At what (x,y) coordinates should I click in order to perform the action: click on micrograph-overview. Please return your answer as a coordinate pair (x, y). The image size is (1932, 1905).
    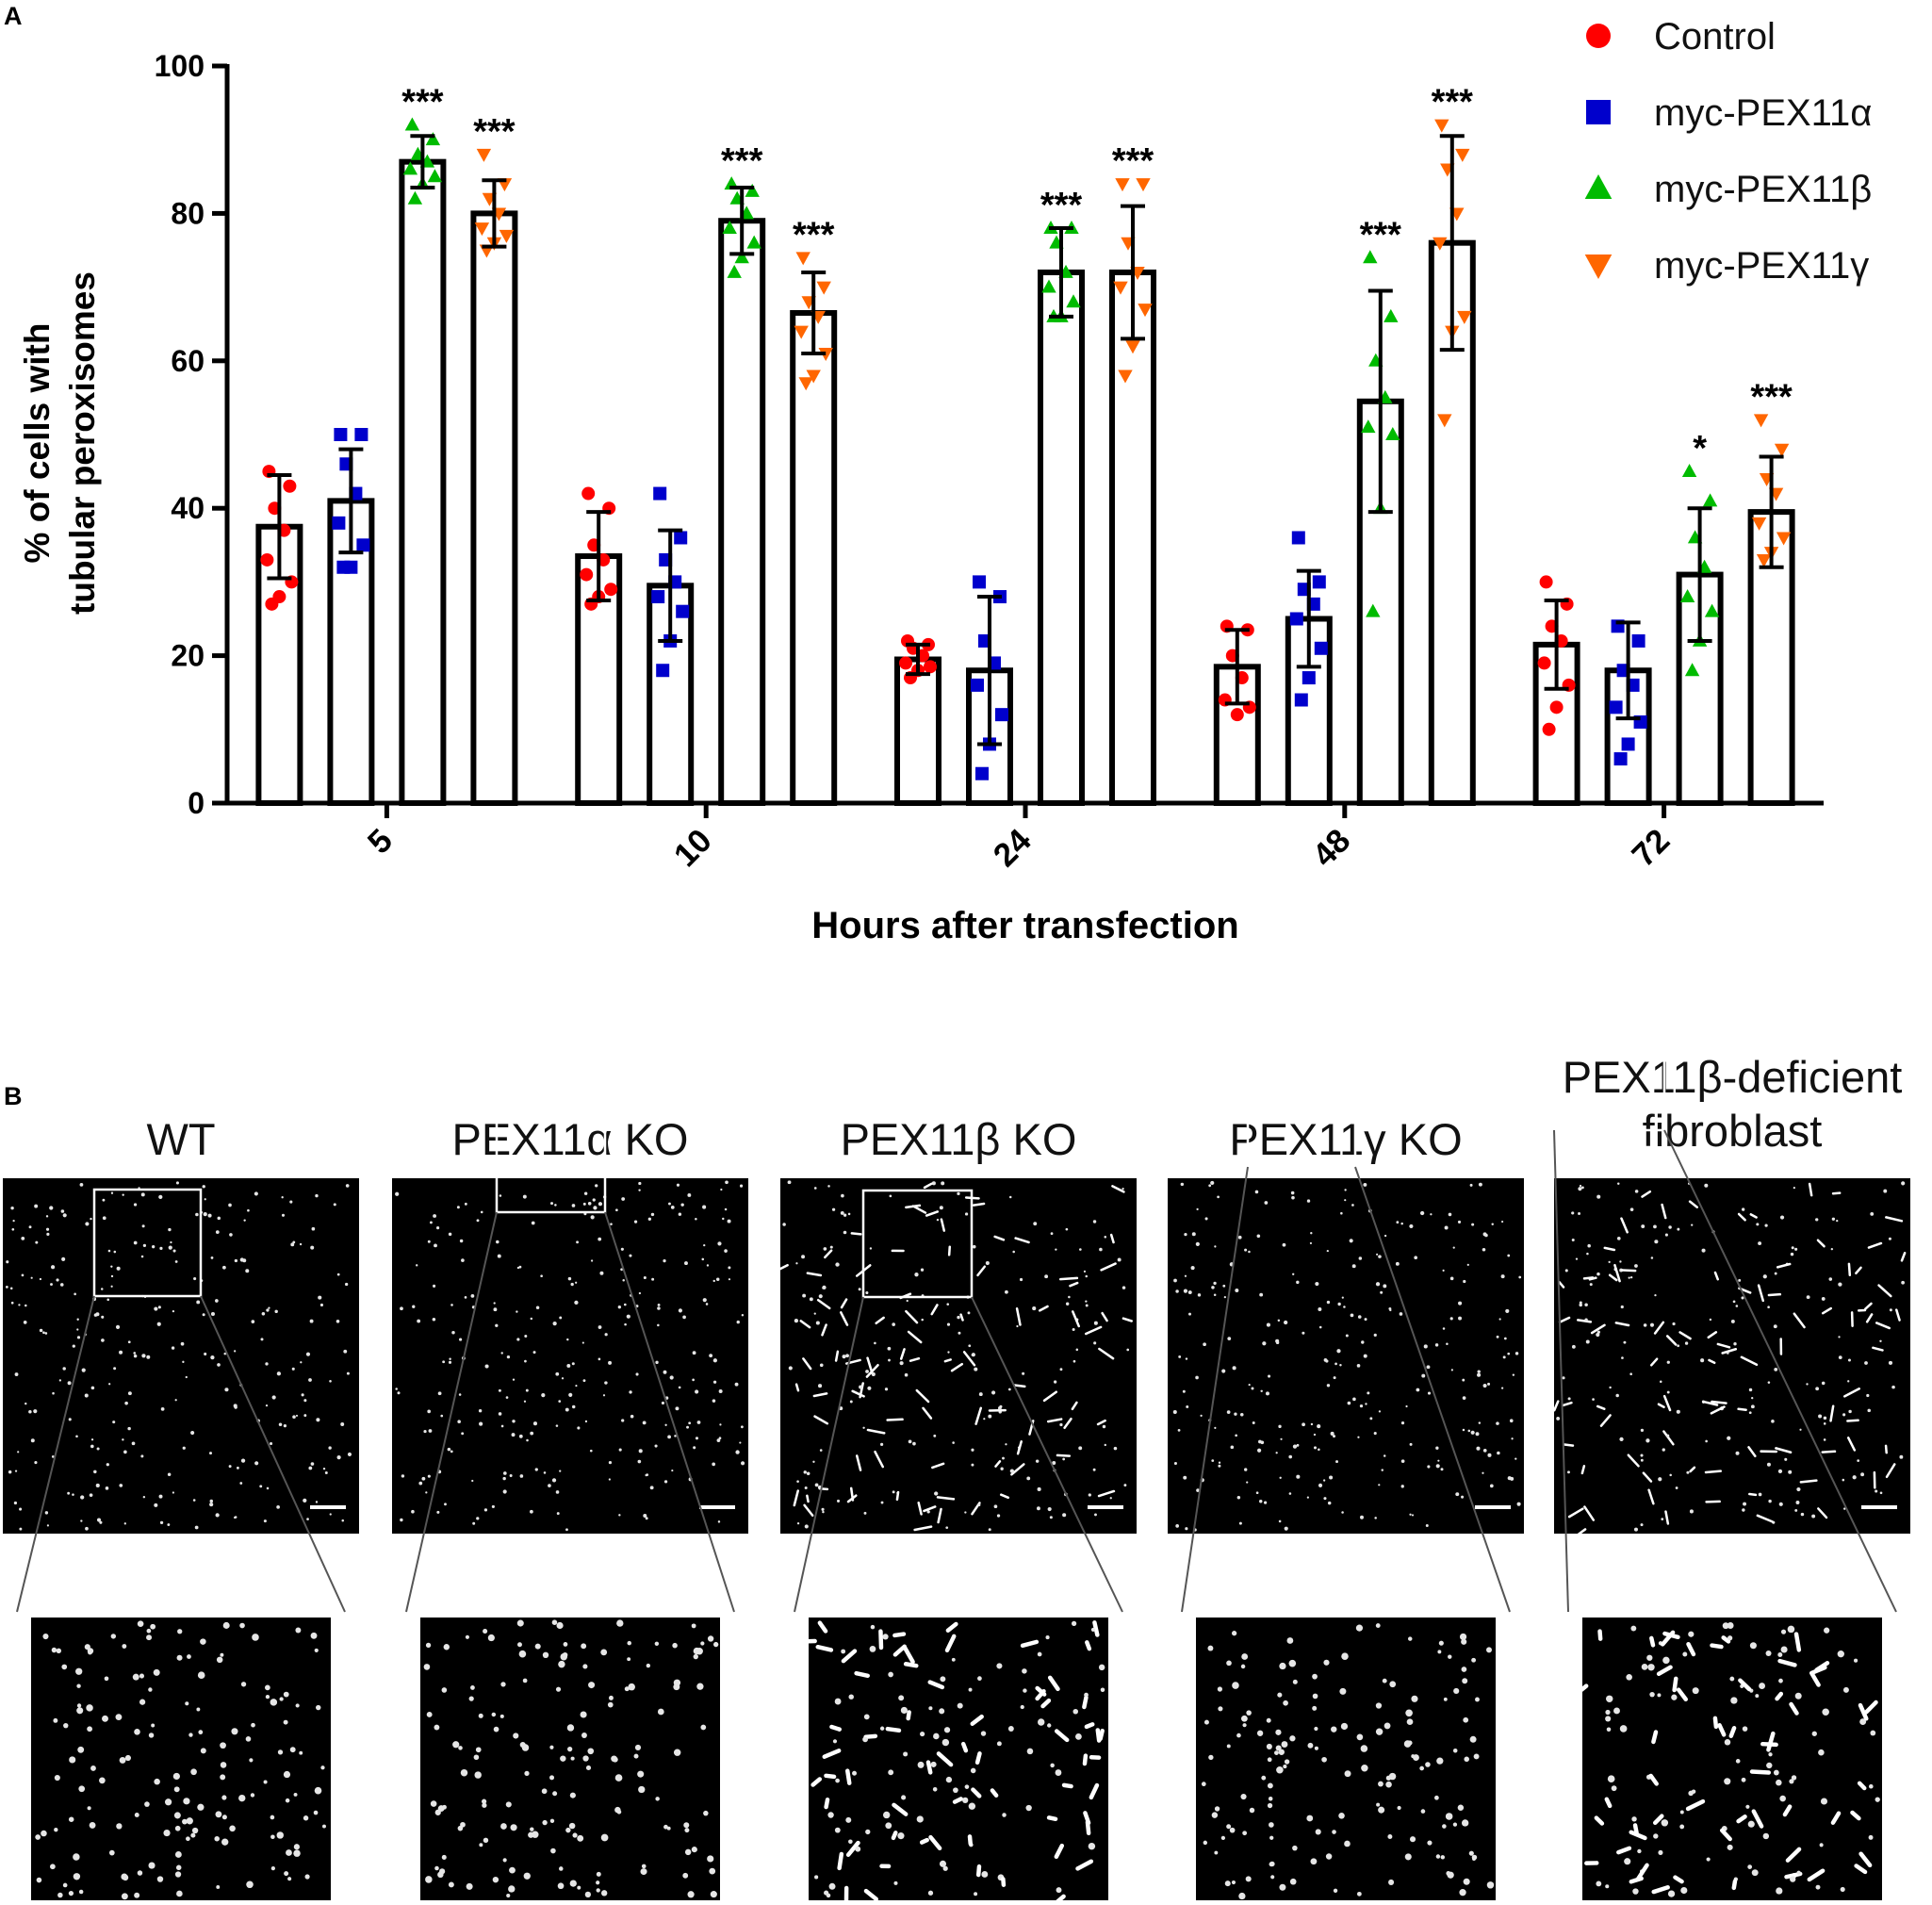
    Looking at the image, I should click on (181, 1356).